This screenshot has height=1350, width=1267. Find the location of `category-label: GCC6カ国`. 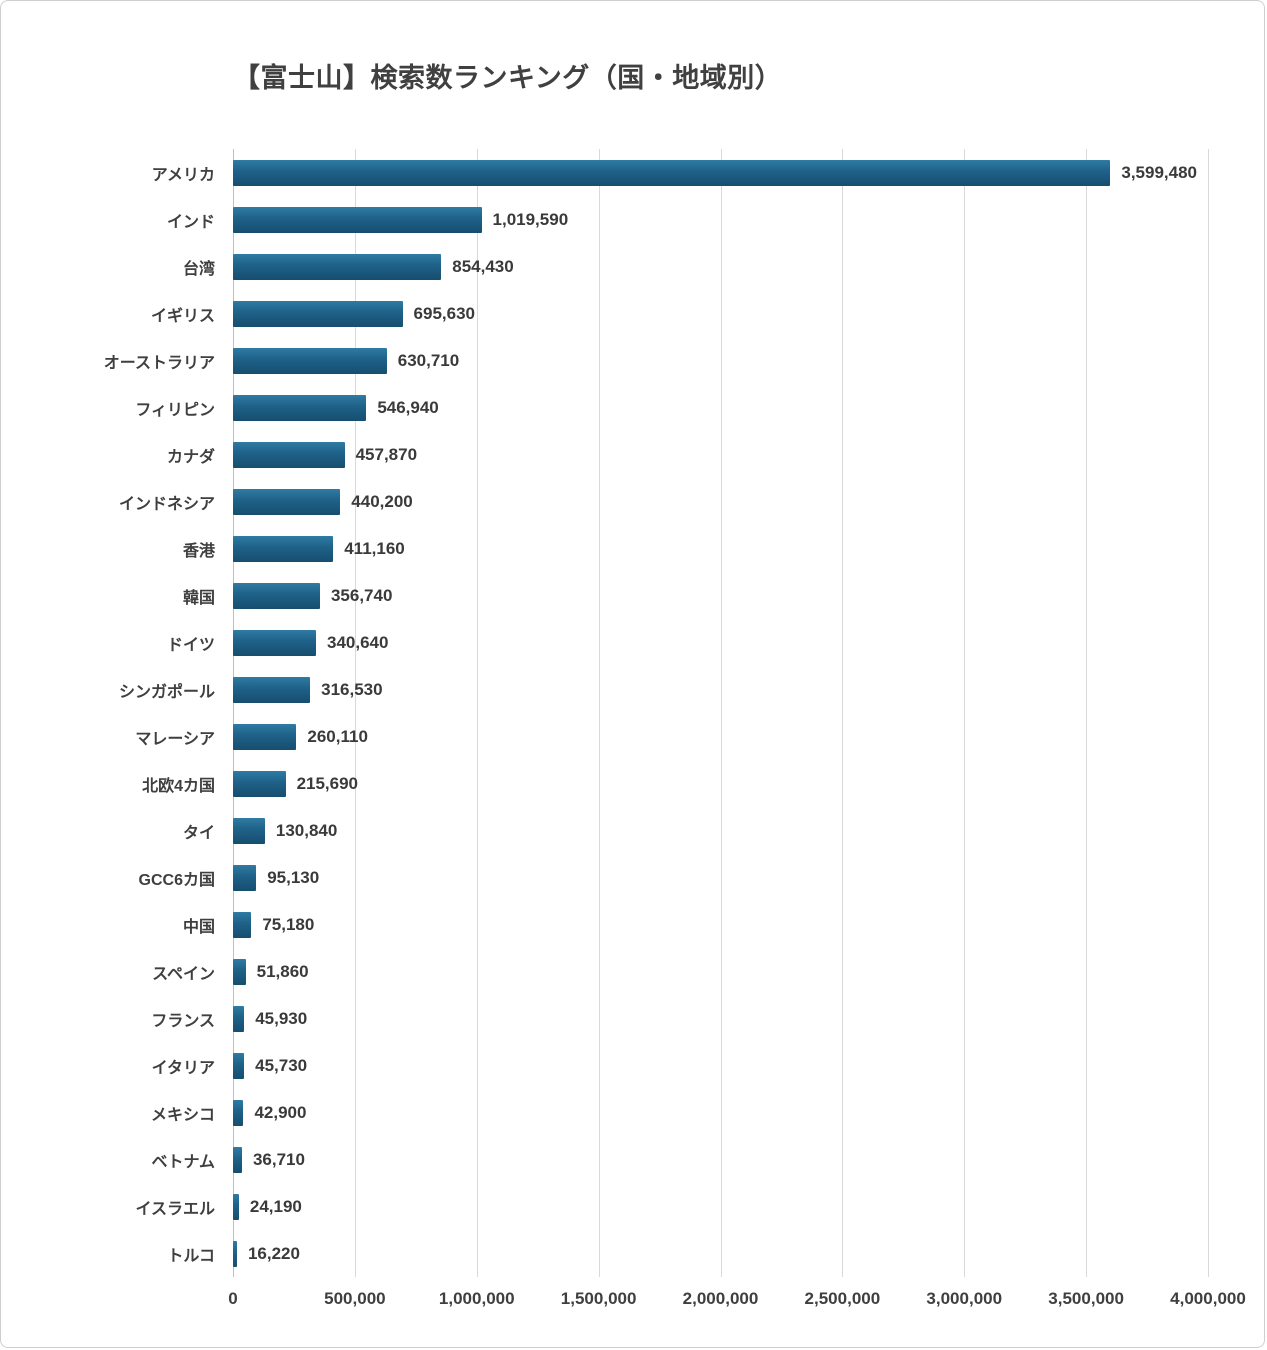

category-label: GCC6カ国 is located at coordinates (176, 880).